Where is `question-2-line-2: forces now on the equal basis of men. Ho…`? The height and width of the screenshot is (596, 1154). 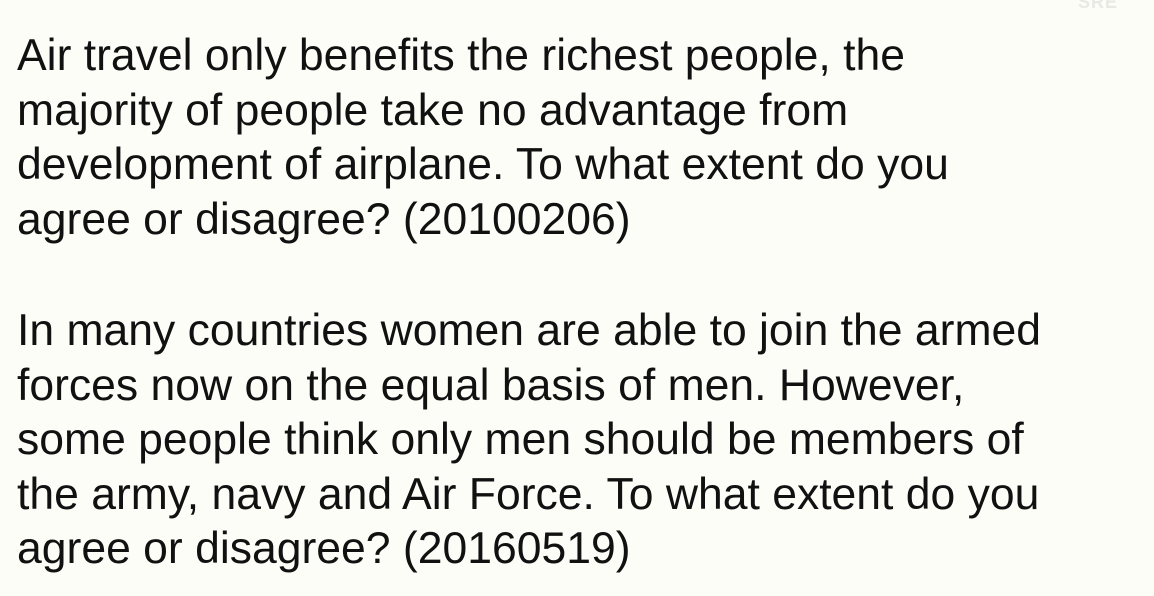
question-2-line-2: forces now on the equal basis of men. Ho… is located at coordinates (491, 385).